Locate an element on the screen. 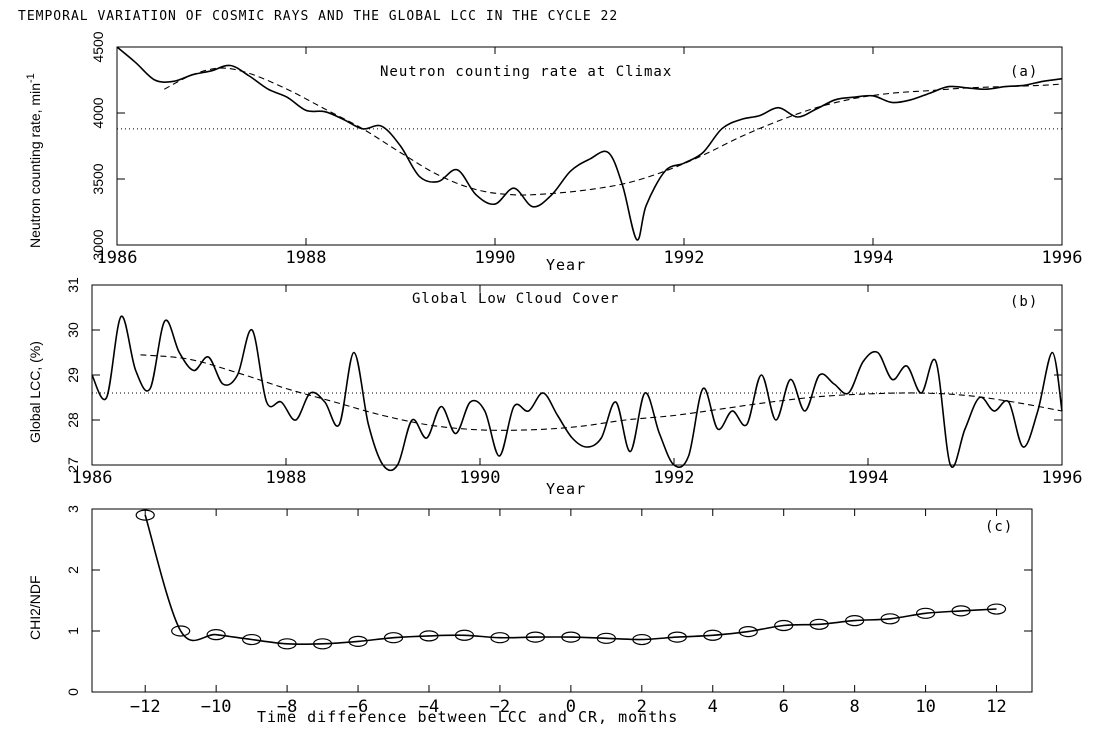  panel-c-xtick-label: 6 is located at coordinates (784, 707).